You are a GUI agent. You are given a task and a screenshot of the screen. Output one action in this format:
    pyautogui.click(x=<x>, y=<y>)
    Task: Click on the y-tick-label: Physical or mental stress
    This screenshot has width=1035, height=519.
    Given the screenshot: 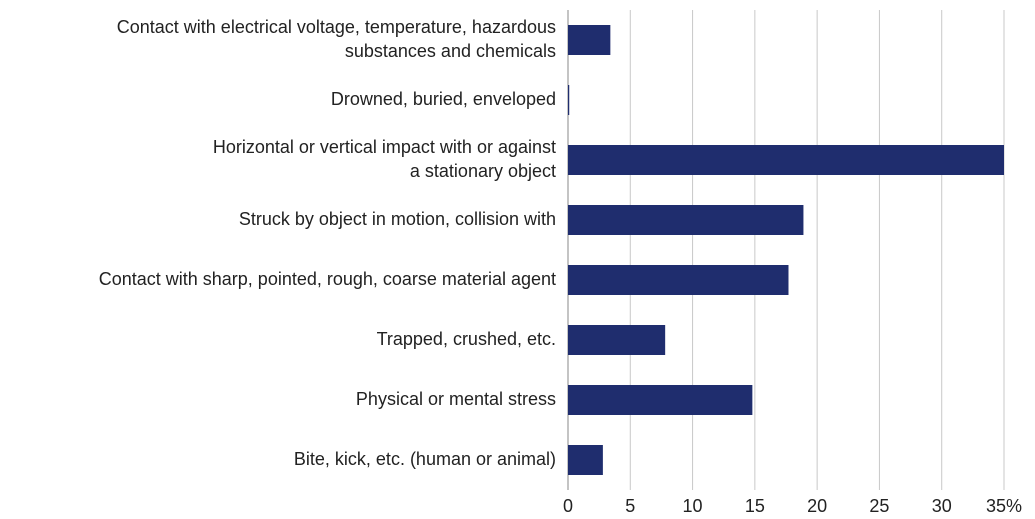 What is the action you would take?
    pyautogui.click(x=456, y=399)
    